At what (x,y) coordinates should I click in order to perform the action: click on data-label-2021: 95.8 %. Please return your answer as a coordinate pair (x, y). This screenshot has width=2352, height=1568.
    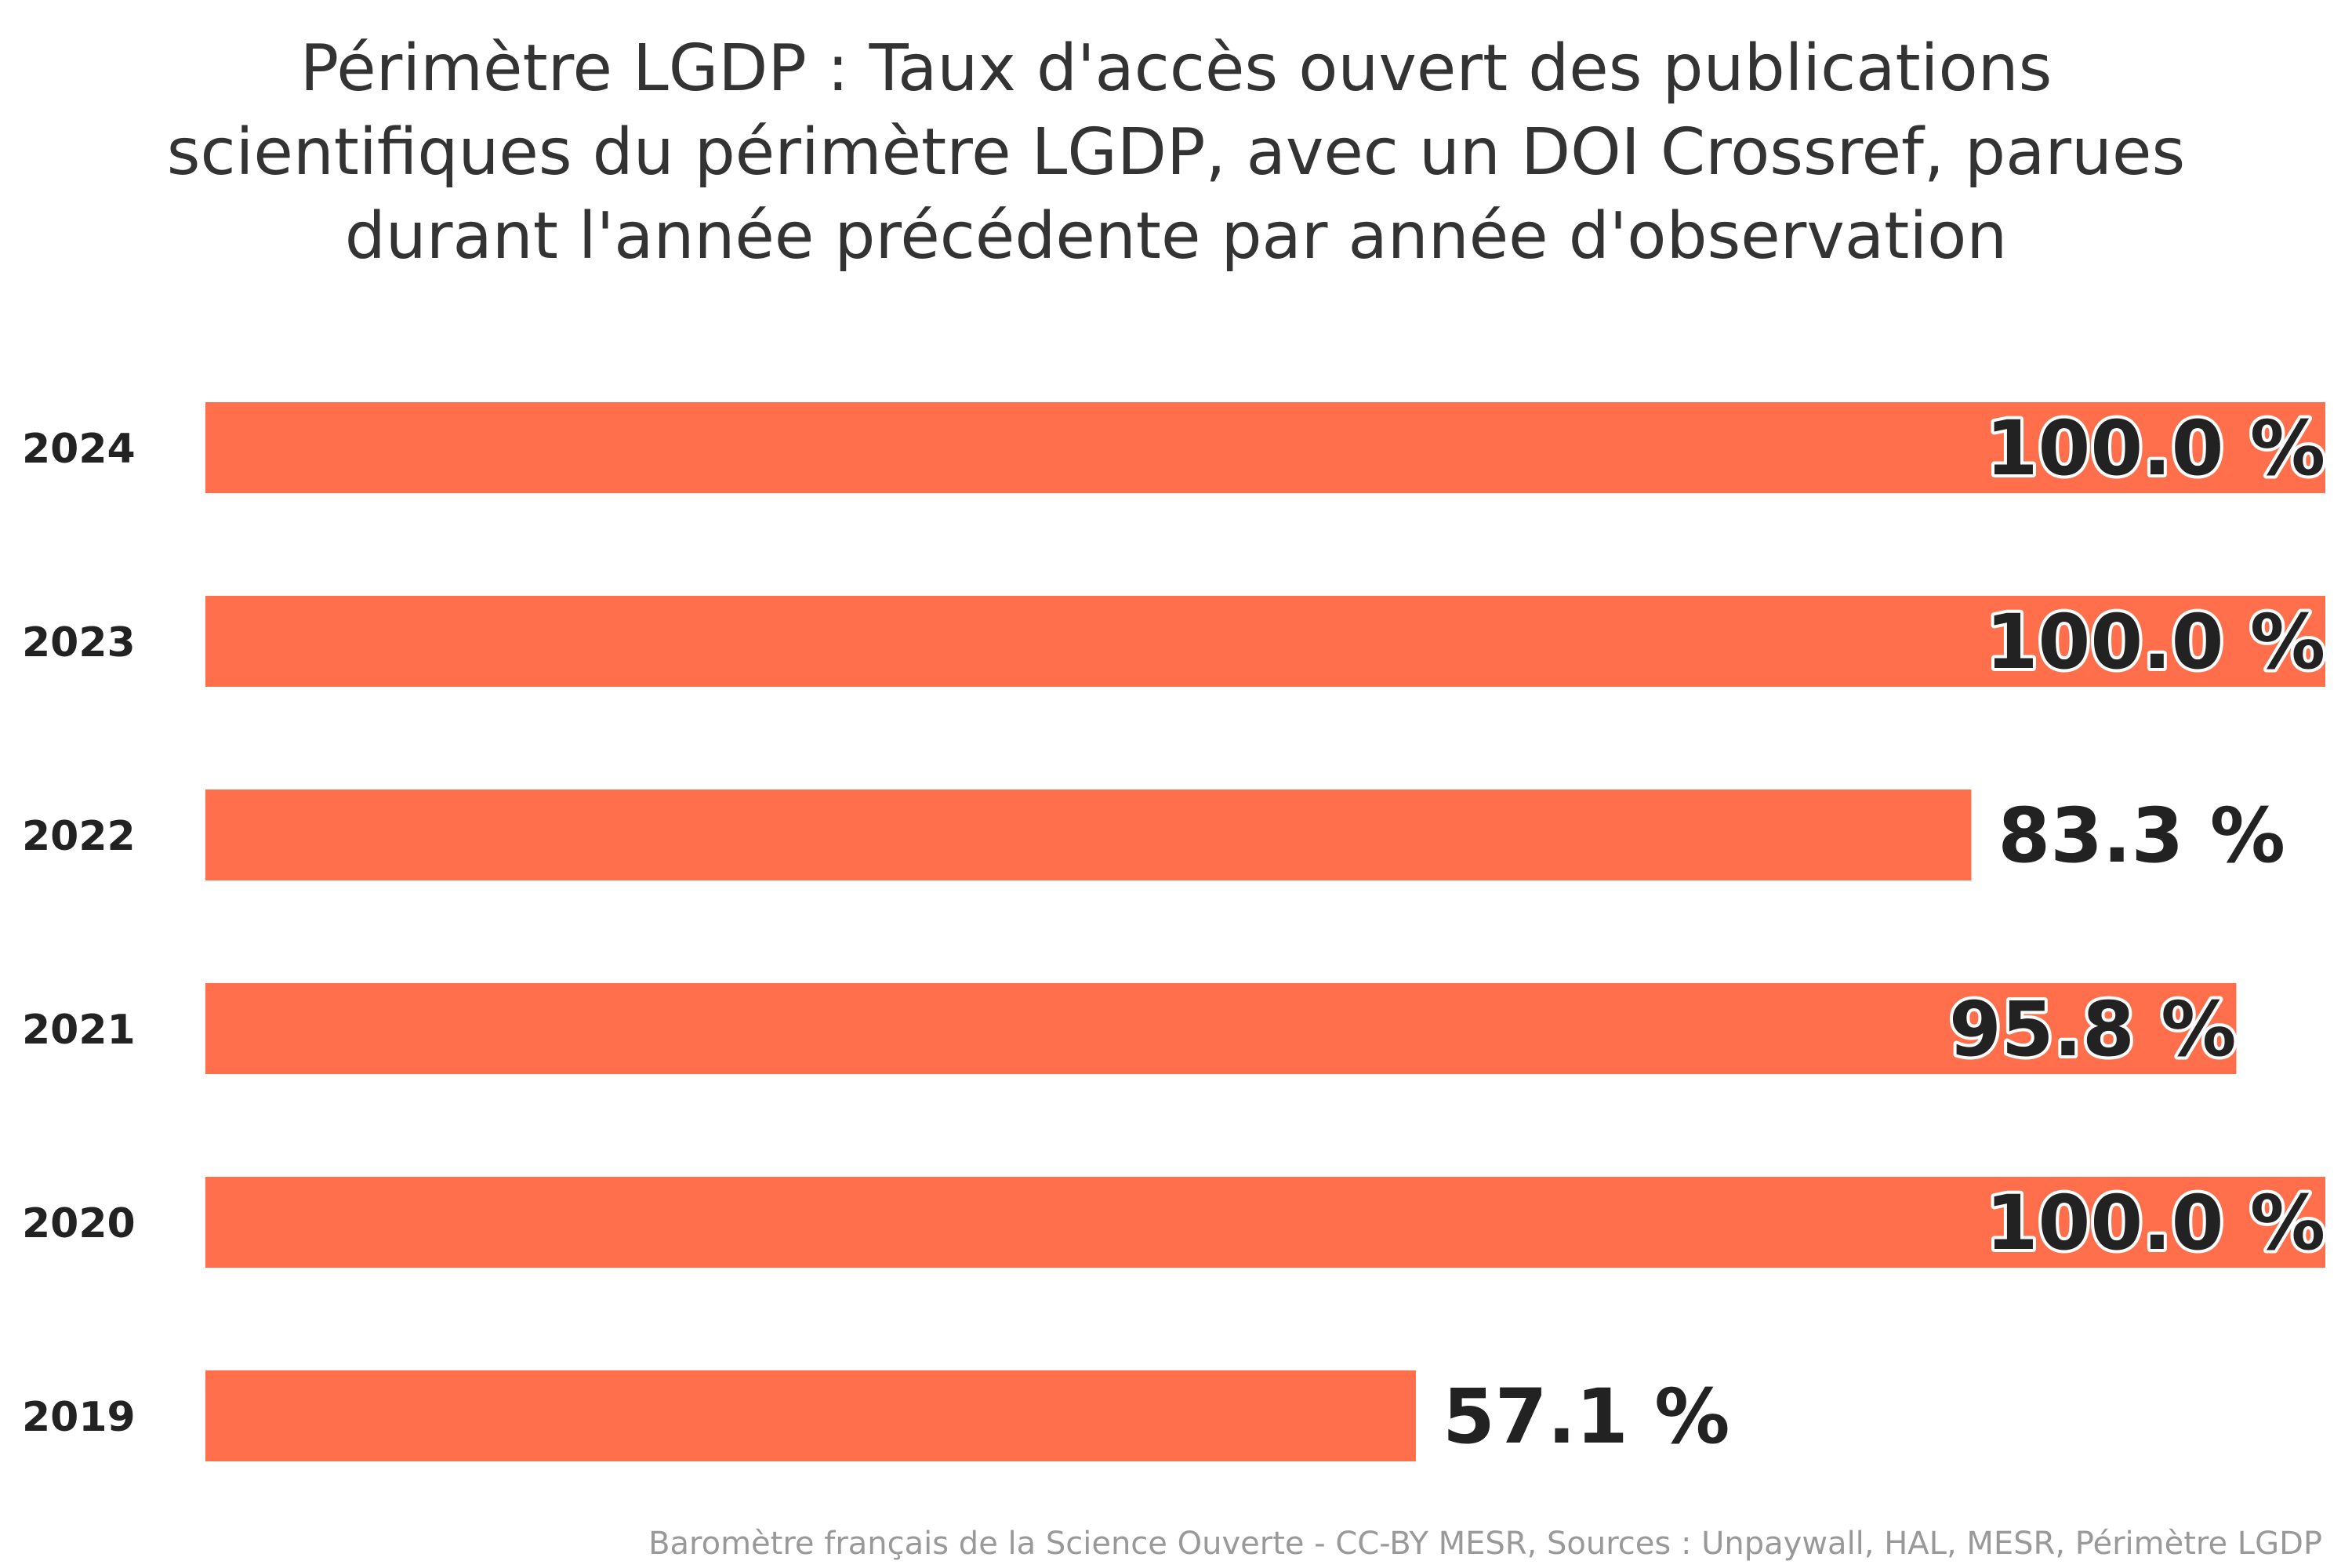
    Looking at the image, I should click on (2092, 1029).